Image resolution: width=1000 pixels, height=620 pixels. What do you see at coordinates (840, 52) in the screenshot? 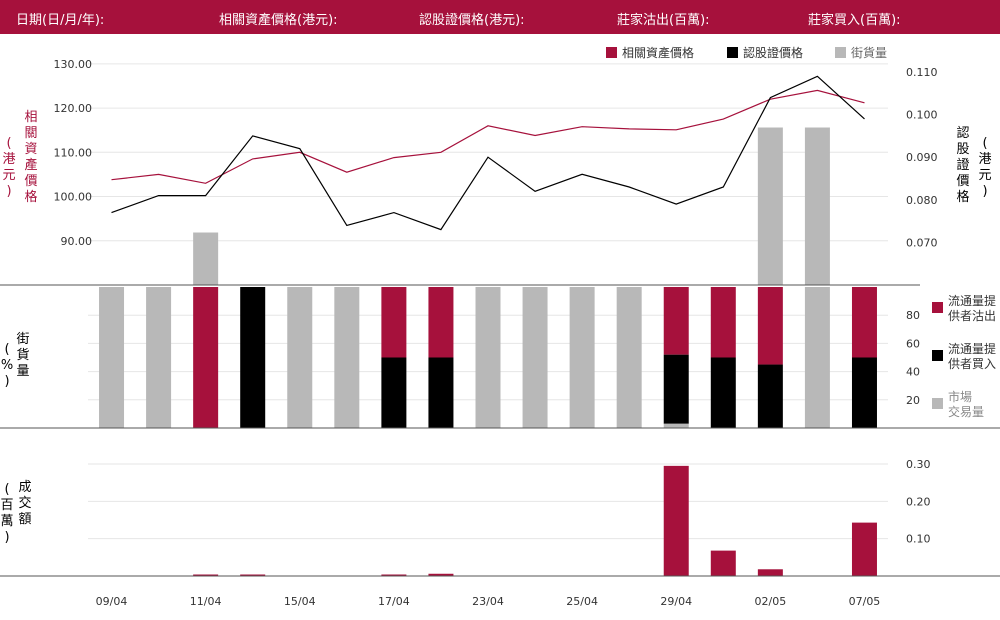
I see `legend-swatch-grey` at bounding box center [840, 52].